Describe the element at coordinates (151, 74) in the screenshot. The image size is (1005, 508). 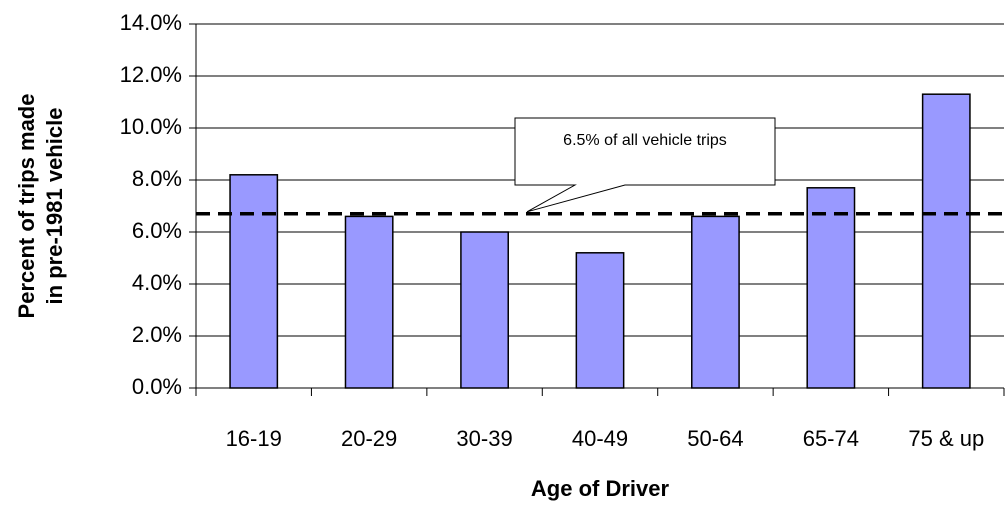
I see `y-tick-label: 12.0%` at that location.